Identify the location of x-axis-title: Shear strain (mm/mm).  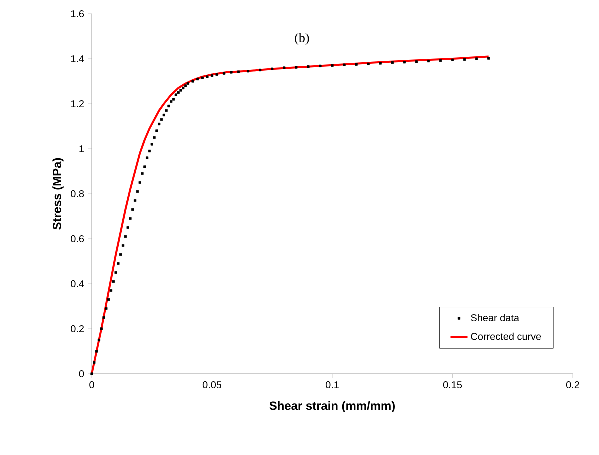
(333, 407).